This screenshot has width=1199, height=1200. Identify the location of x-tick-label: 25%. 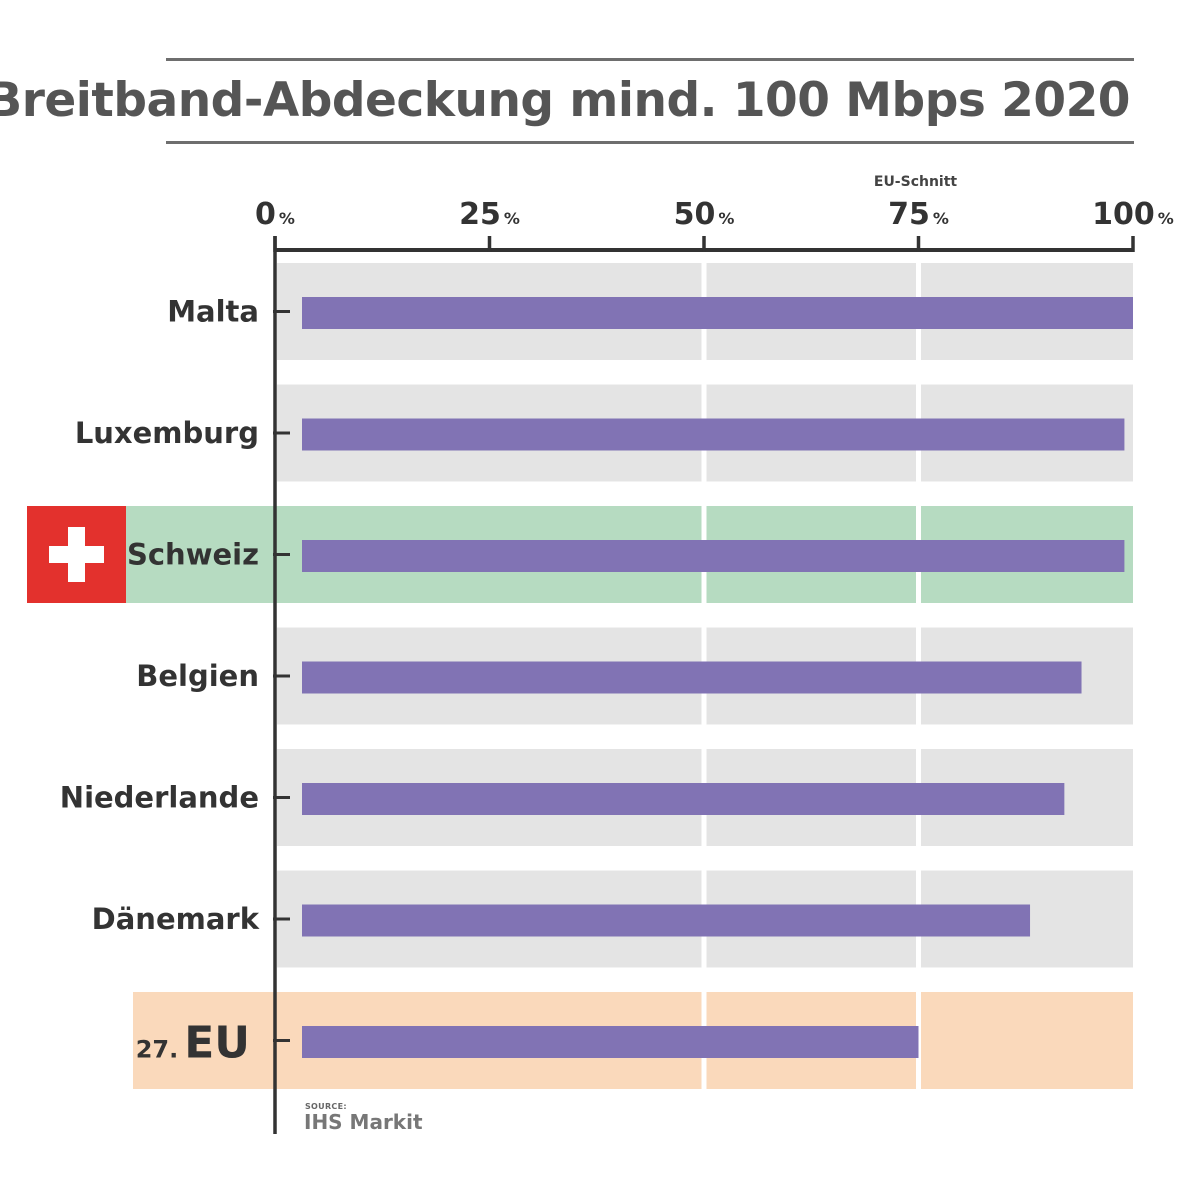
(489, 214).